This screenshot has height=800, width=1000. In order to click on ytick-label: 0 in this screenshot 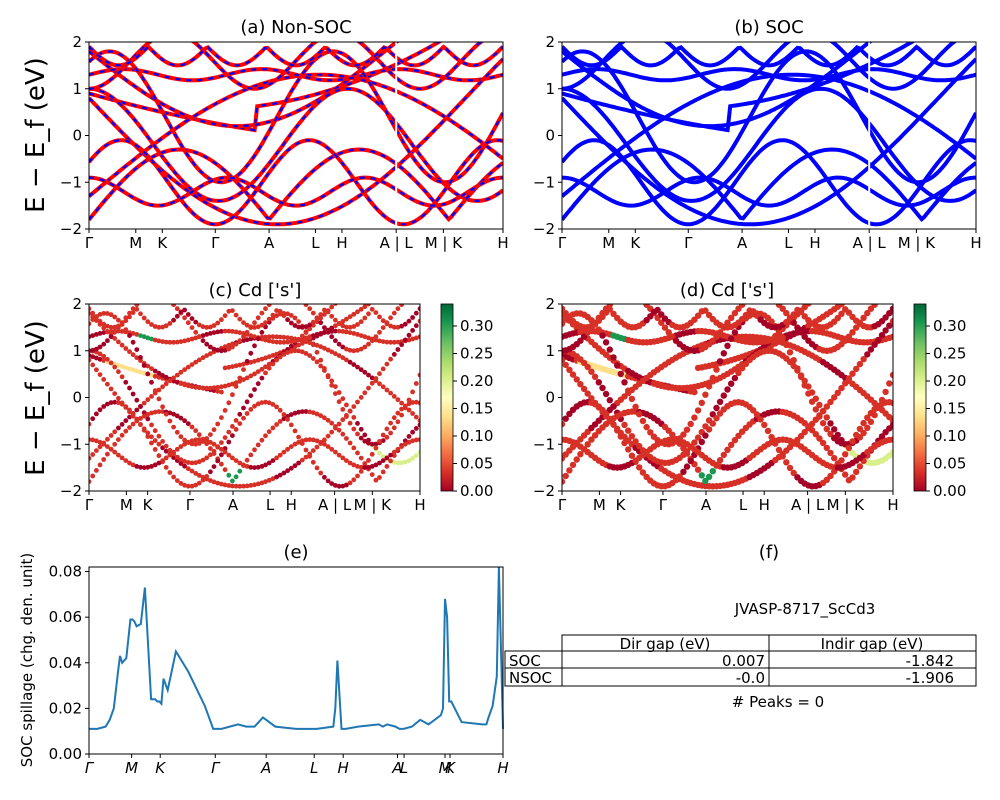, I will do `click(77, 398)`.